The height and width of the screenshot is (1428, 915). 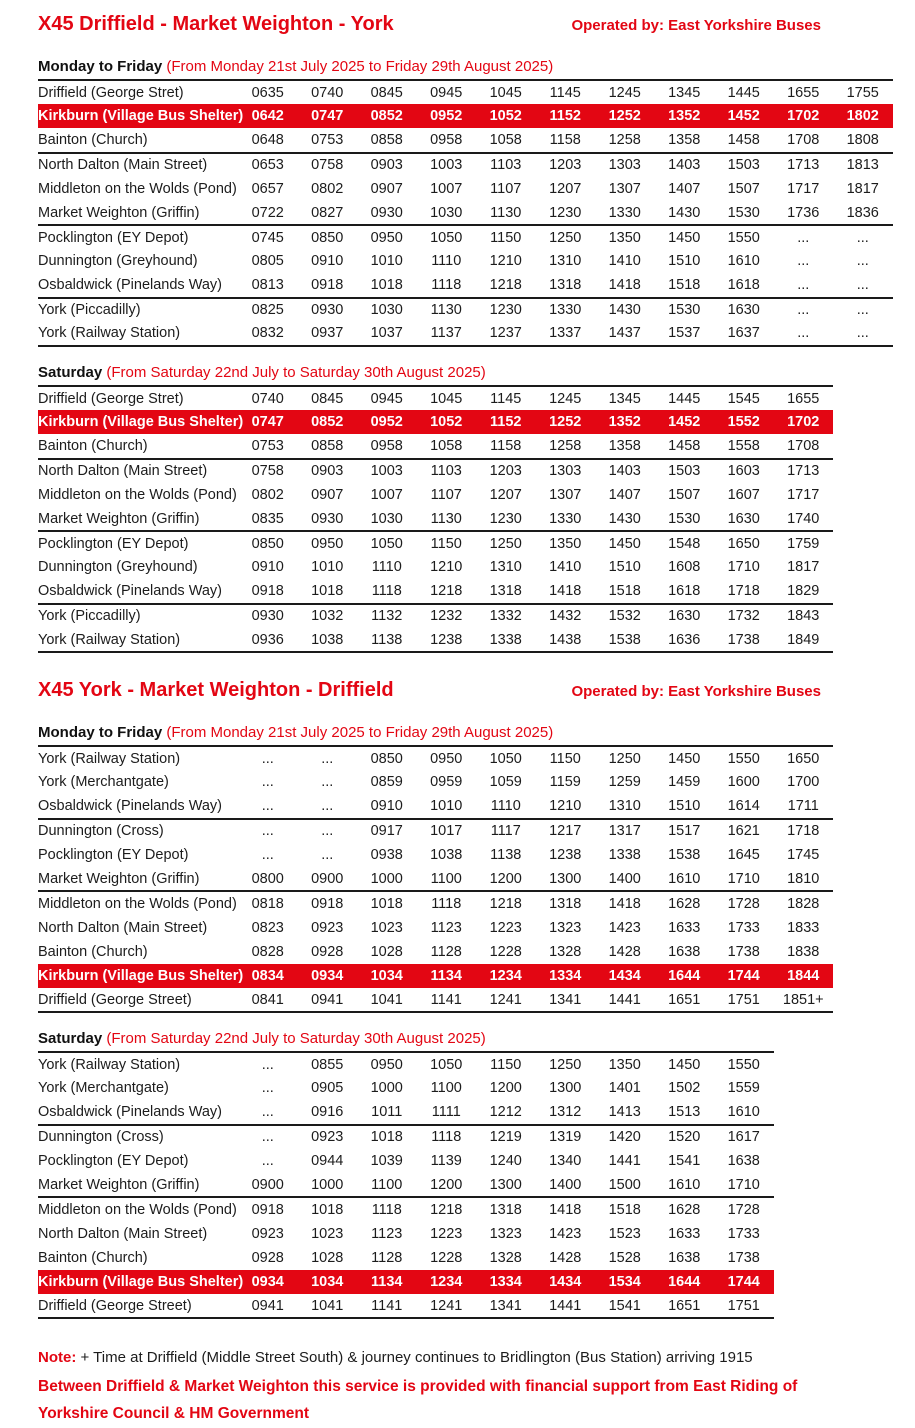 What do you see at coordinates (696, 692) in the screenshot?
I see `operator-label: Operated by: East Yorkshire Buses` at bounding box center [696, 692].